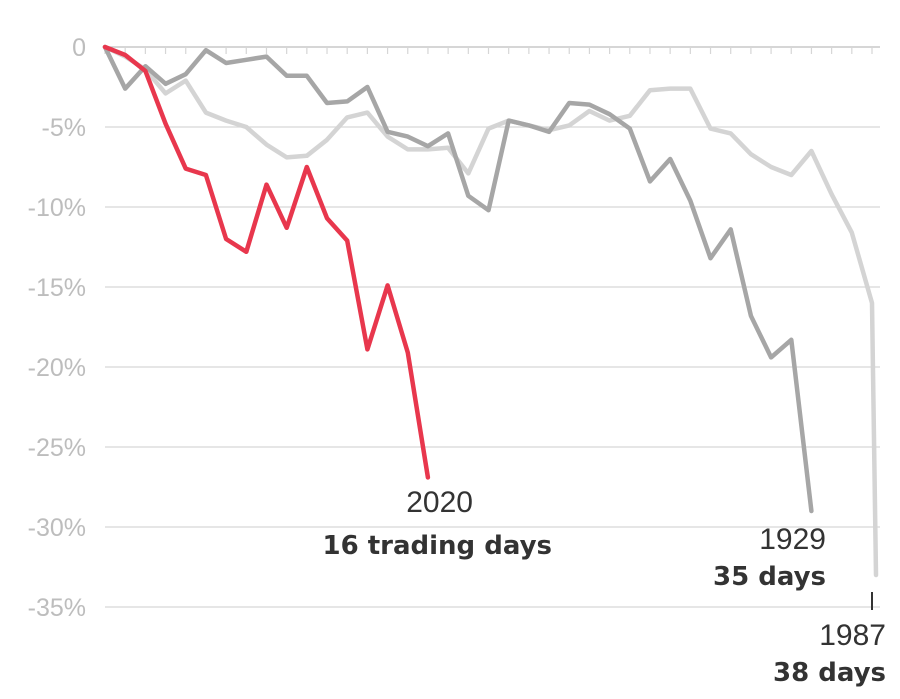 The width and height of the screenshot is (900, 699). I want to click on annotation-days-1987: 38 days, so click(829, 673).